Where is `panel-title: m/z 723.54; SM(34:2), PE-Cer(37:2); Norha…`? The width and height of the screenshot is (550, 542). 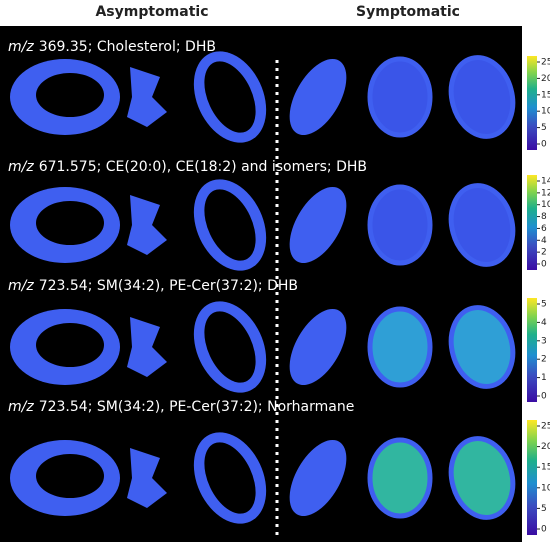 panel-title: m/z 723.54; SM(34:2), PE-Cer(37:2); Norha… is located at coordinates (181, 407).